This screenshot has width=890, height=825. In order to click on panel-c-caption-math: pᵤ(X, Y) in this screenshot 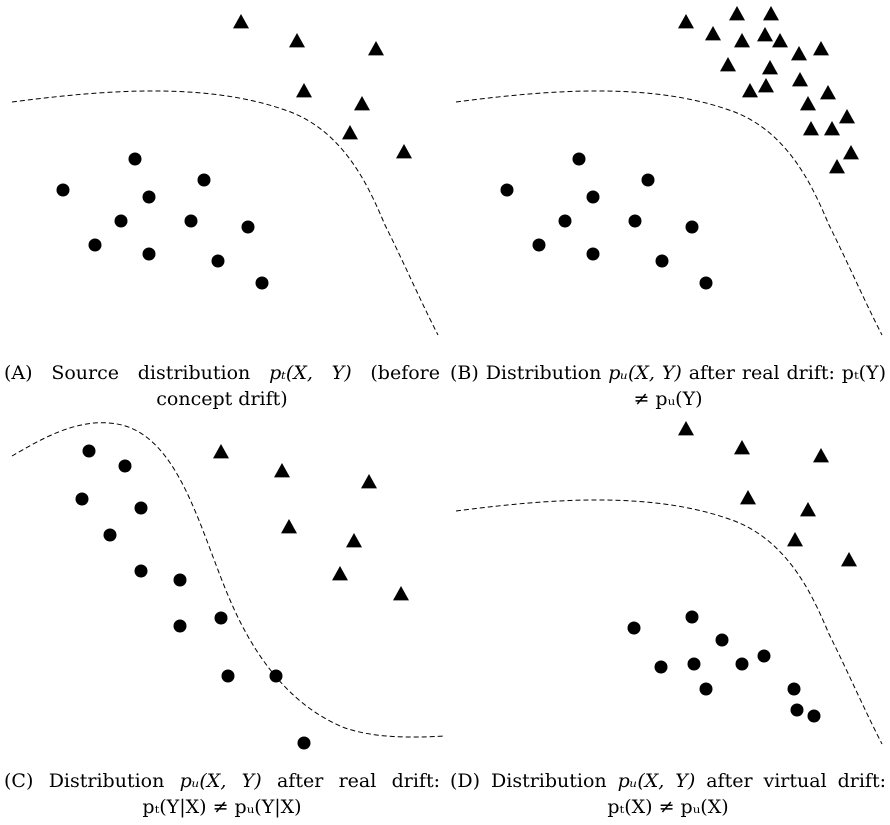, I will do `click(220, 781)`.